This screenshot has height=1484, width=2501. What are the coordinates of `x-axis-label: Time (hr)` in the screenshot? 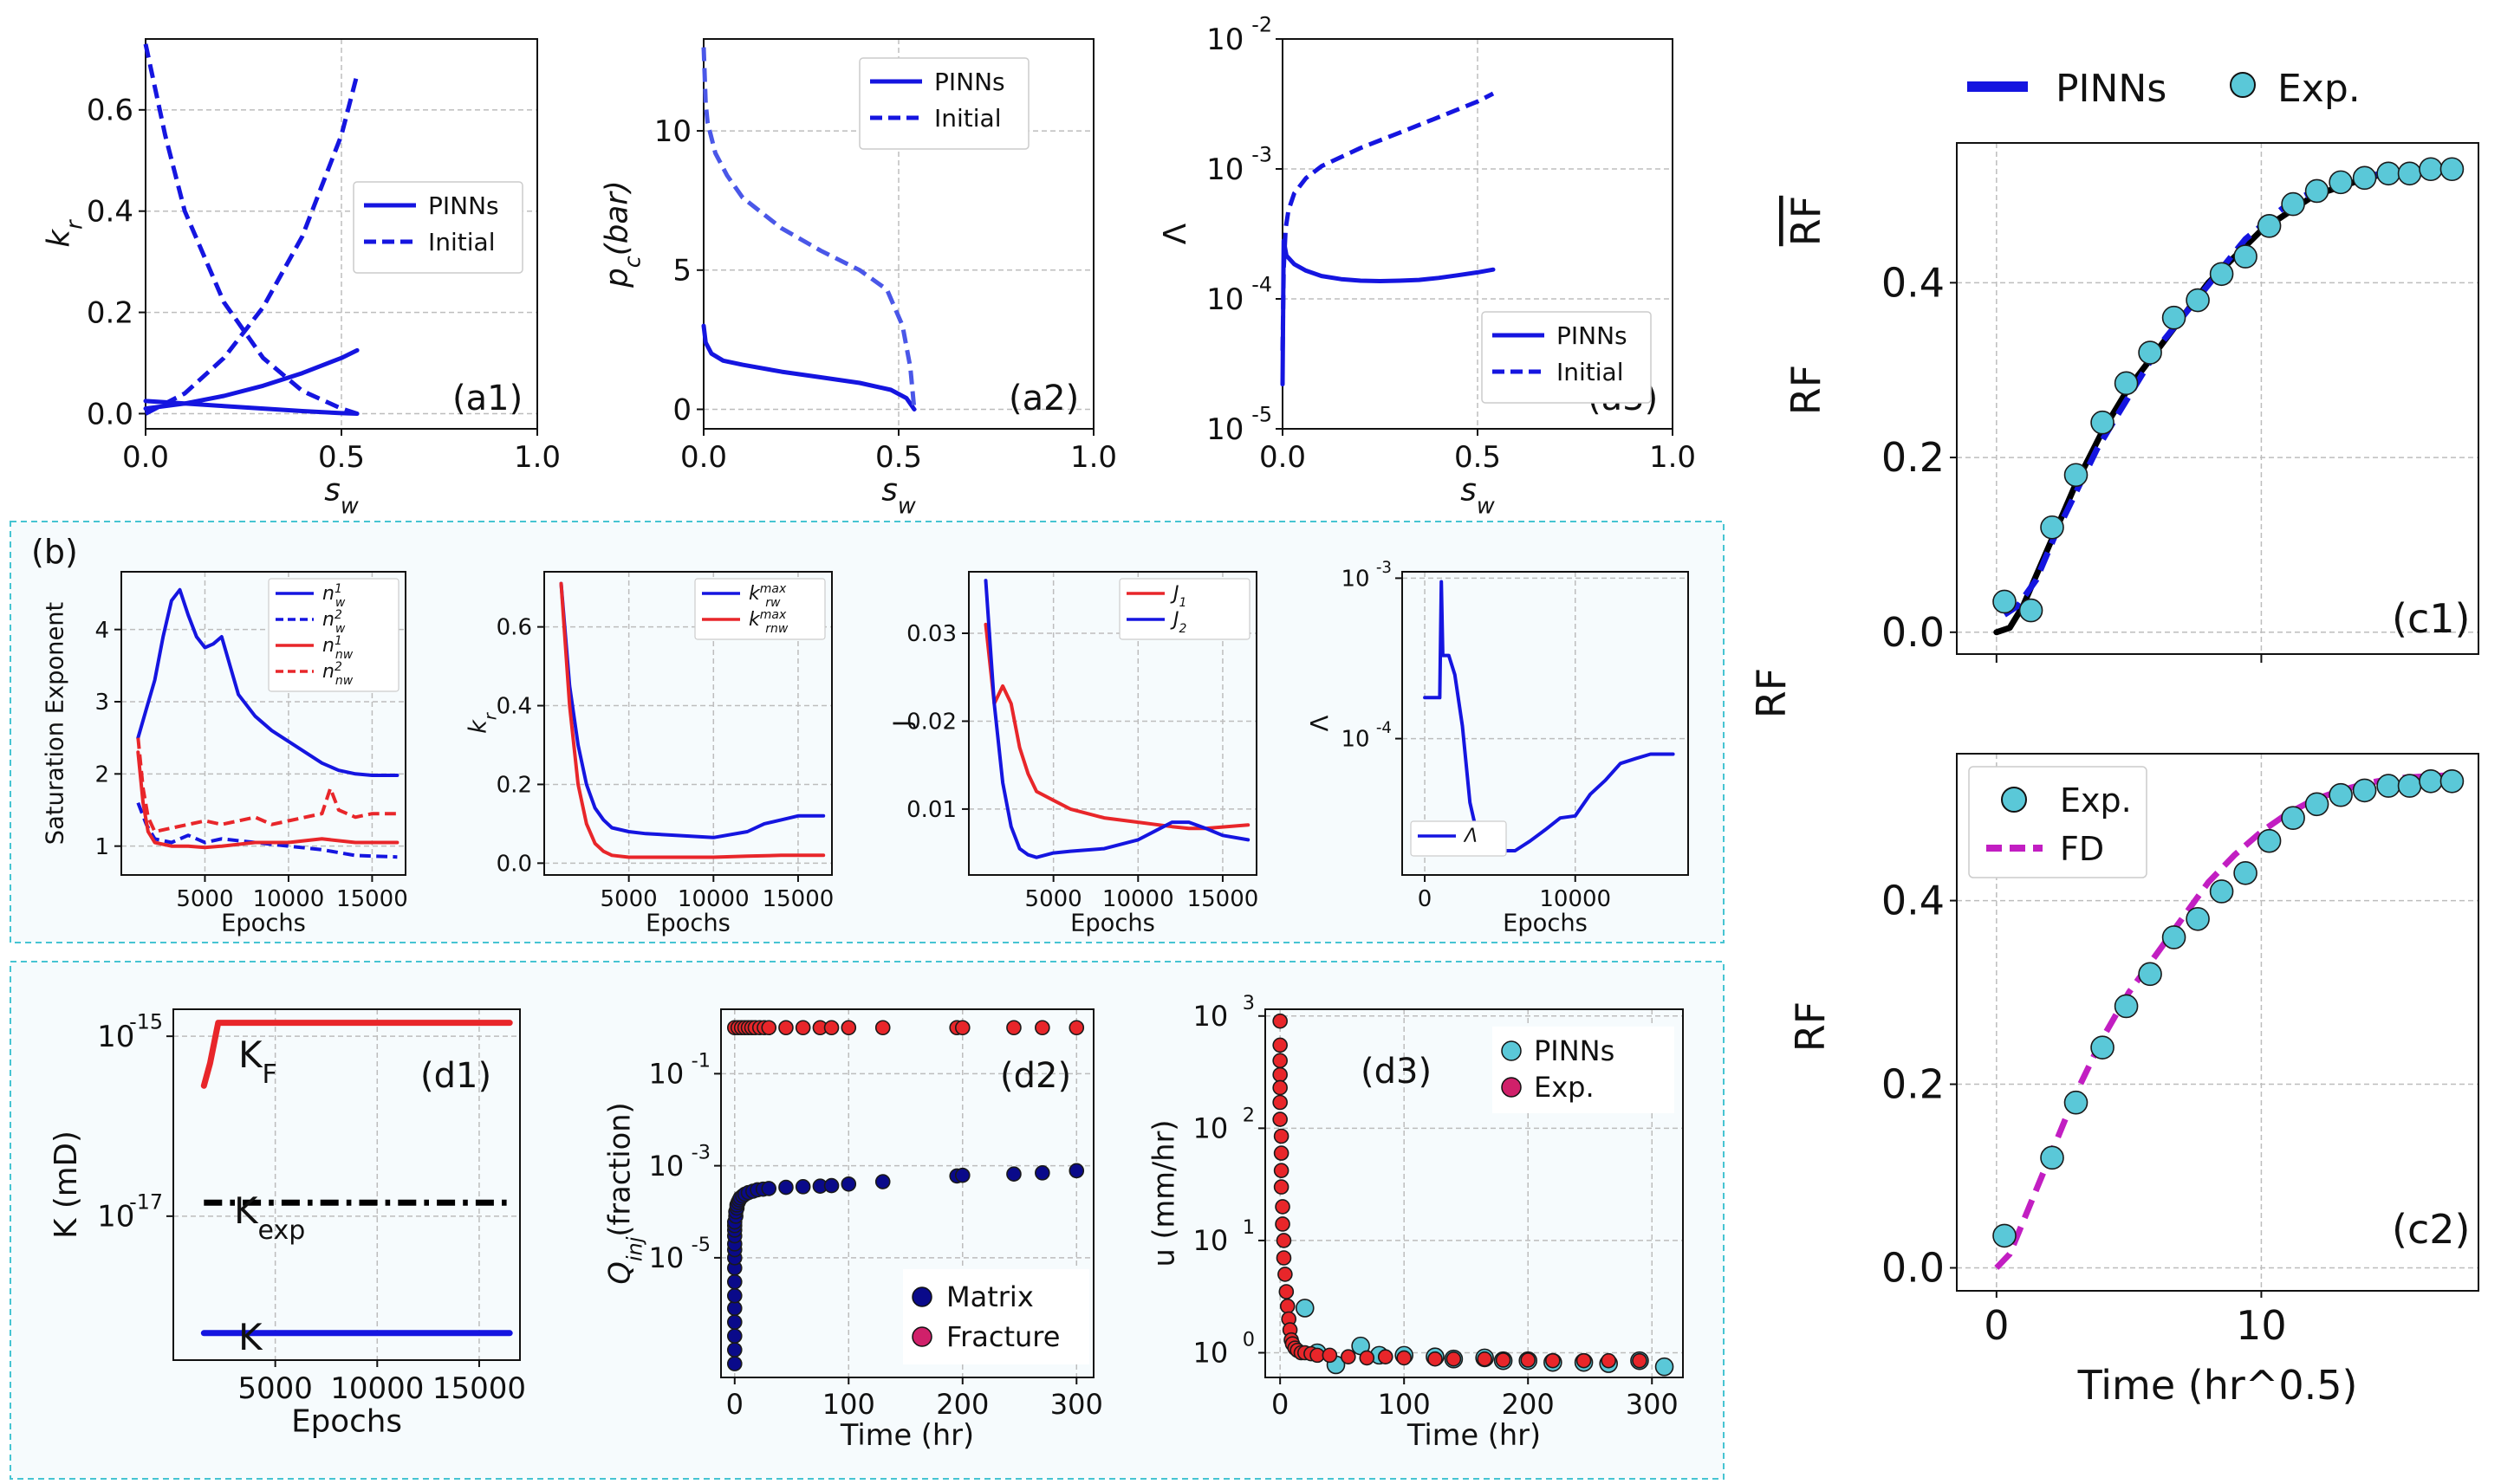 It's located at (1473, 1435).